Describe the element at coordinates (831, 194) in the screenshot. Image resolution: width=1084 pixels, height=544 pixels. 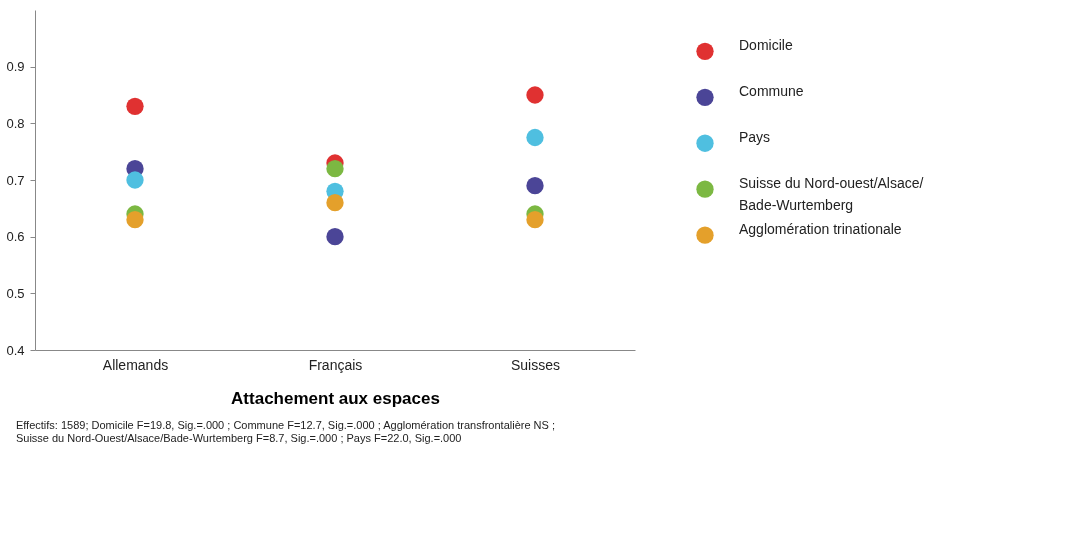
I see `legend-label: Suisse du Nord-ouest/Alsace/Bade-Wurtemberg` at that location.